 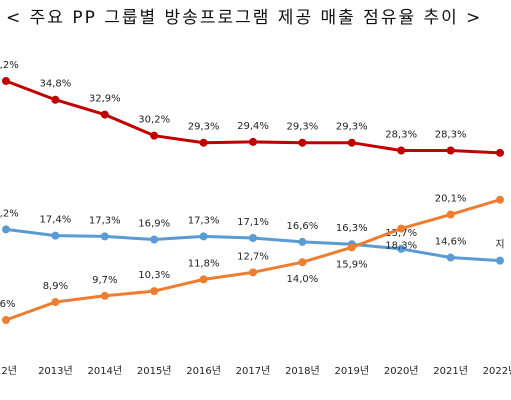 What do you see at coordinates (9, 213) in the screenshot?
I see `series-1-data-label: 8,2%` at bounding box center [9, 213].